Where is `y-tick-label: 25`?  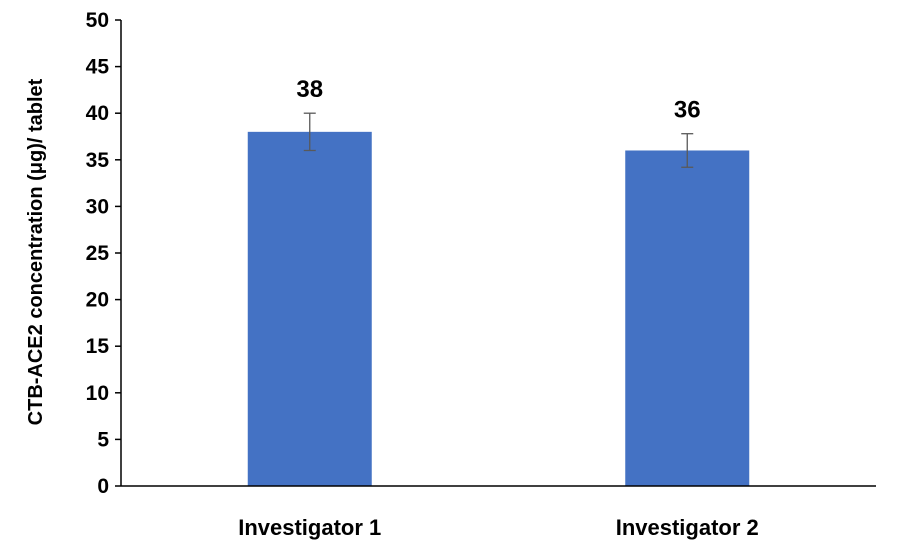 y-tick-label: 25 is located at coordinates (98, 253).